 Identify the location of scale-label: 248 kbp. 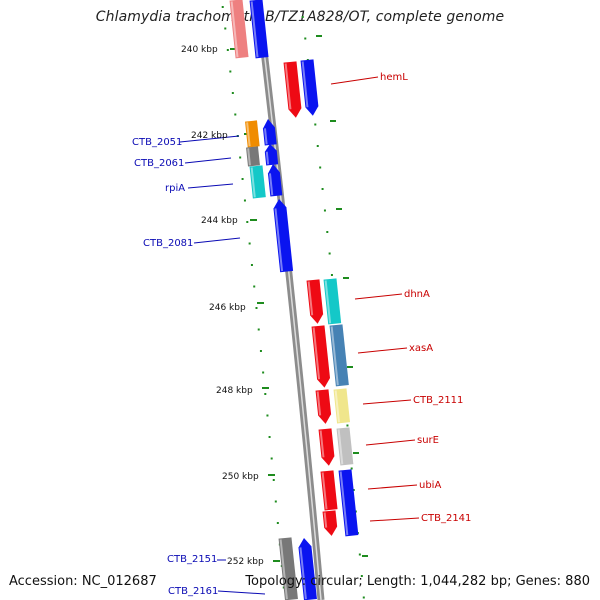
(234, 391).